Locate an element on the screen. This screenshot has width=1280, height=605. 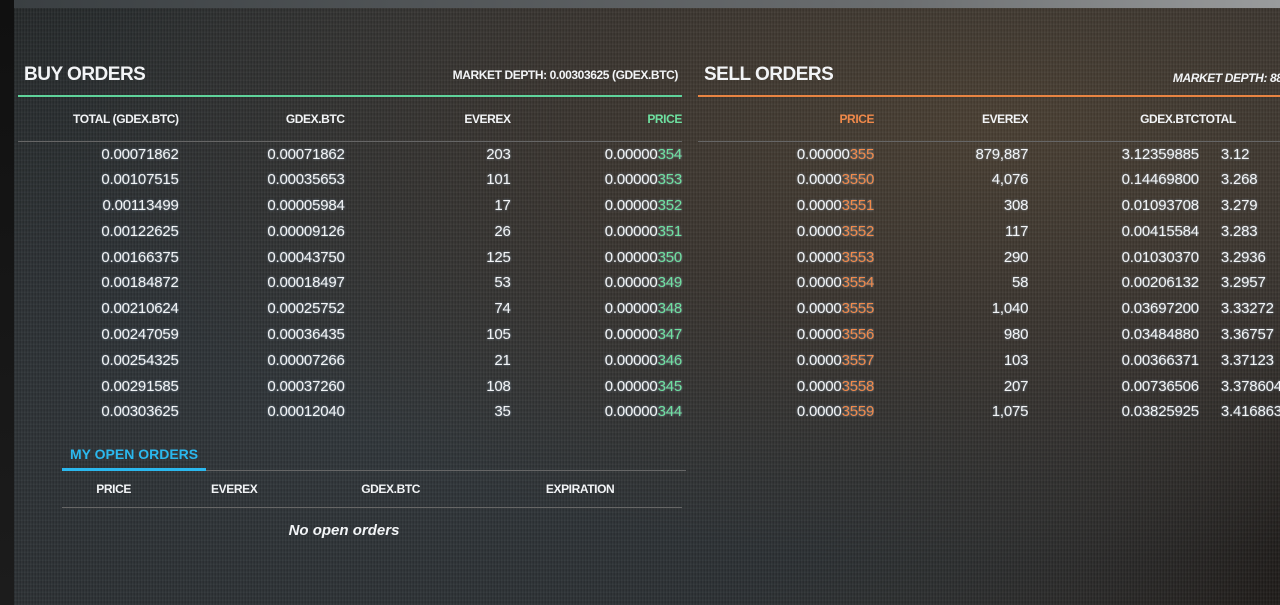
price-digits: 348 is located at coordinates (670, 309).